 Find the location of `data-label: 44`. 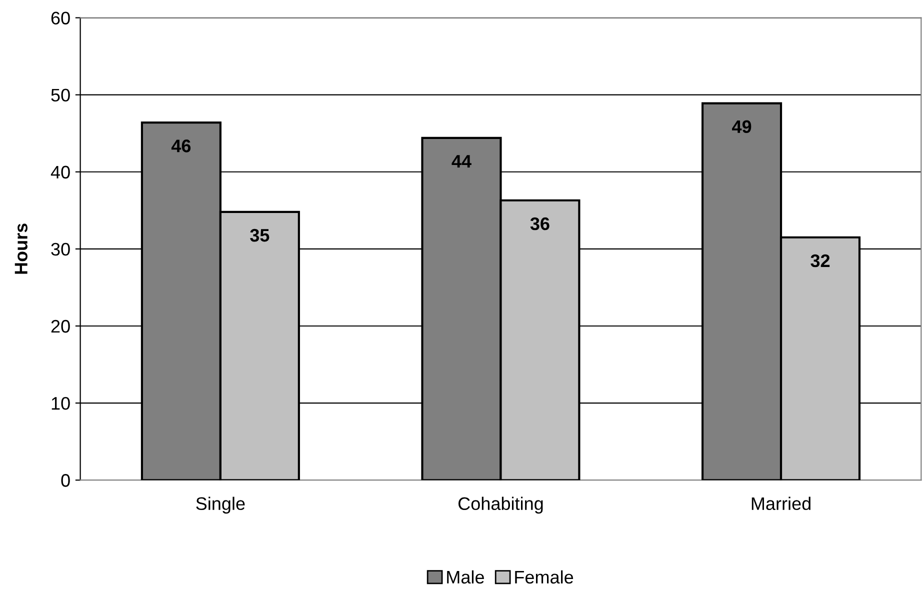

data-label: 44 is located at coordinates (462, 161).